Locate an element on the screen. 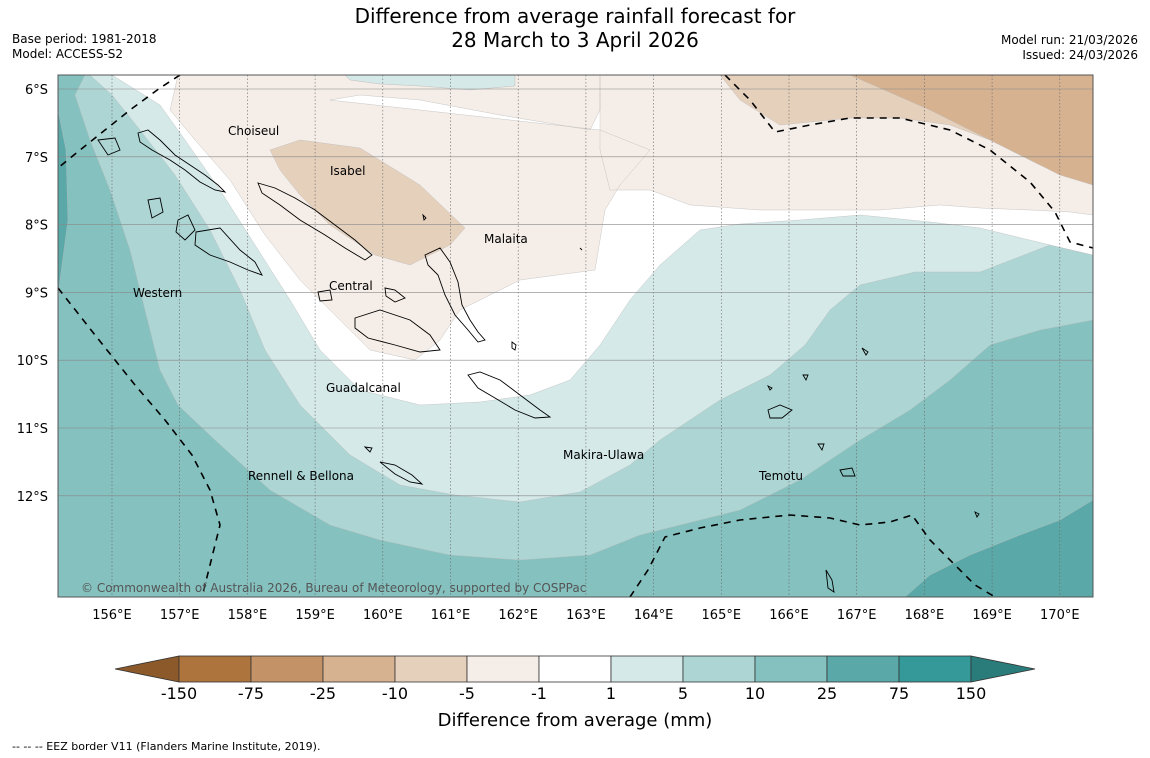 The height and width of the screenshot is (758, 1150). latitude-label: 9°S is located at coordinates (36, 293).